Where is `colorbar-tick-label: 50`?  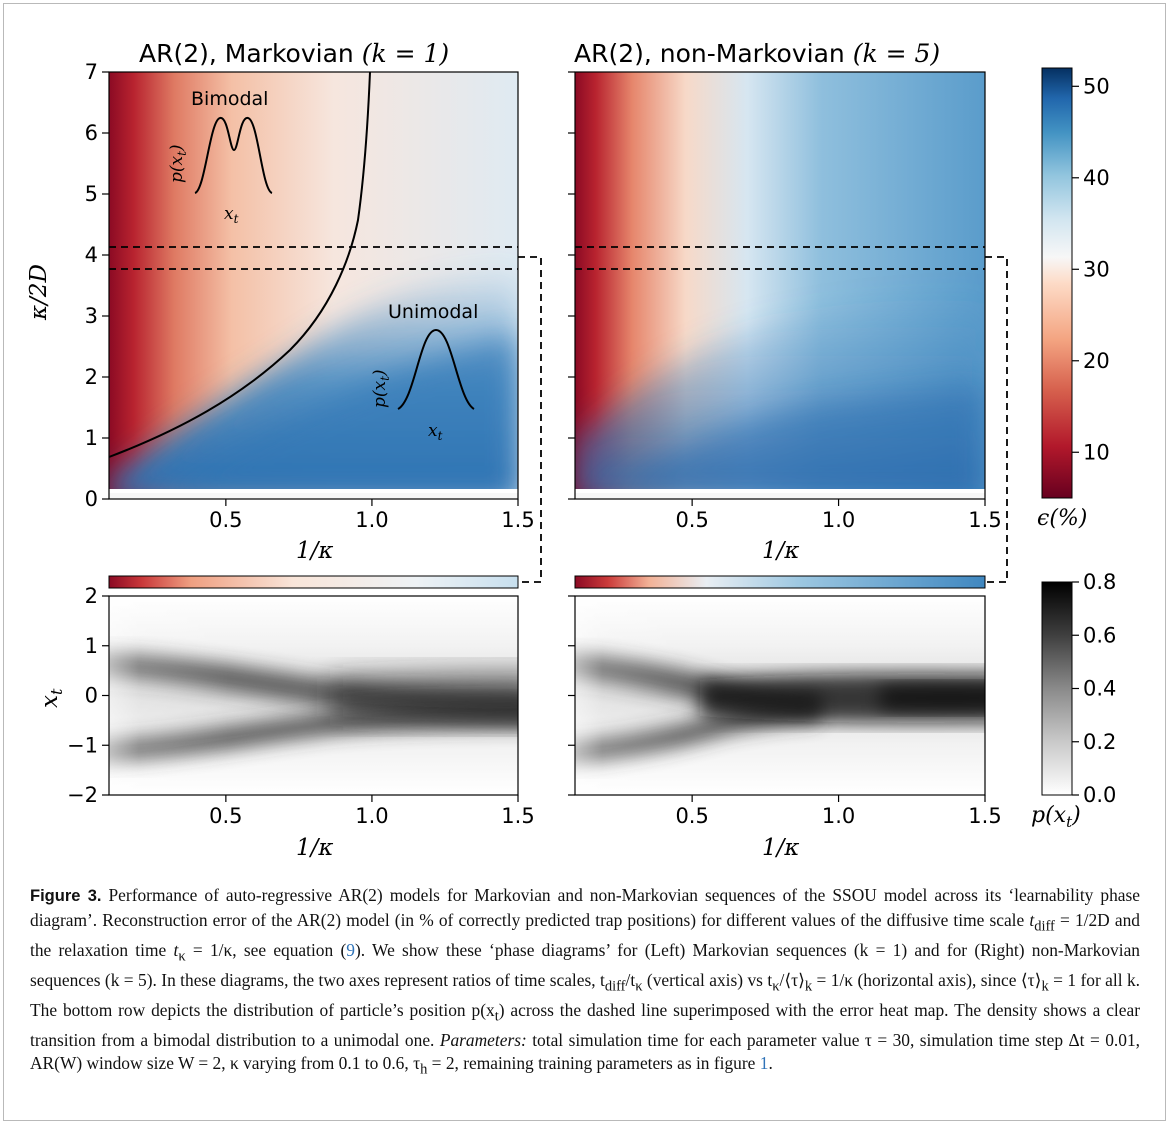
colorbar-tick-label: 50 is located at coordinates (1096, 86).